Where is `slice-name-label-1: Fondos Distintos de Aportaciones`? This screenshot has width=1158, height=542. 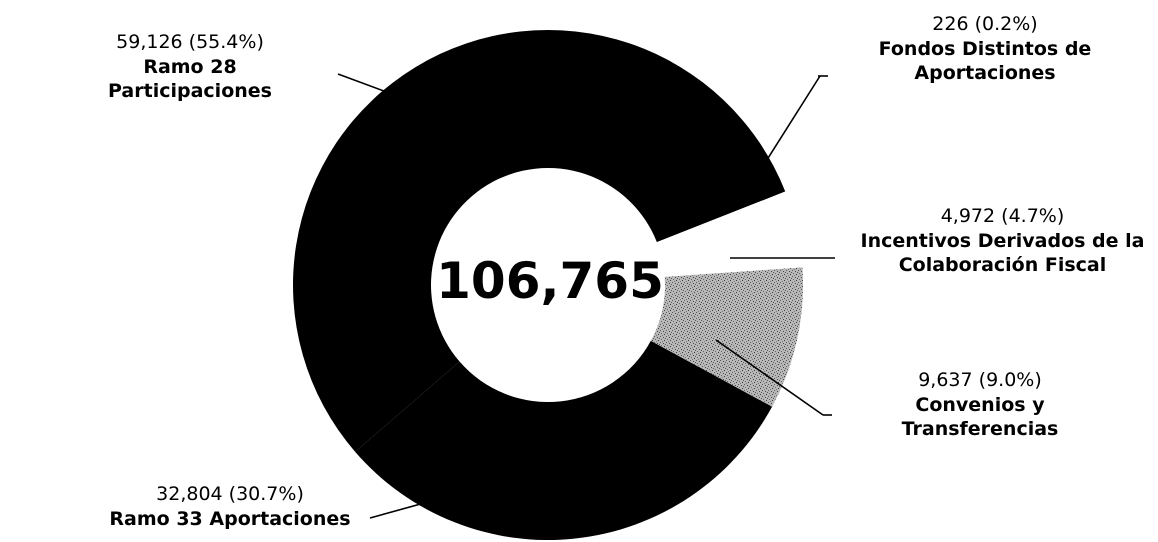
slice-name-label-1: Fondos Distintos de Aportaciones is located at coordinates (985, 61).